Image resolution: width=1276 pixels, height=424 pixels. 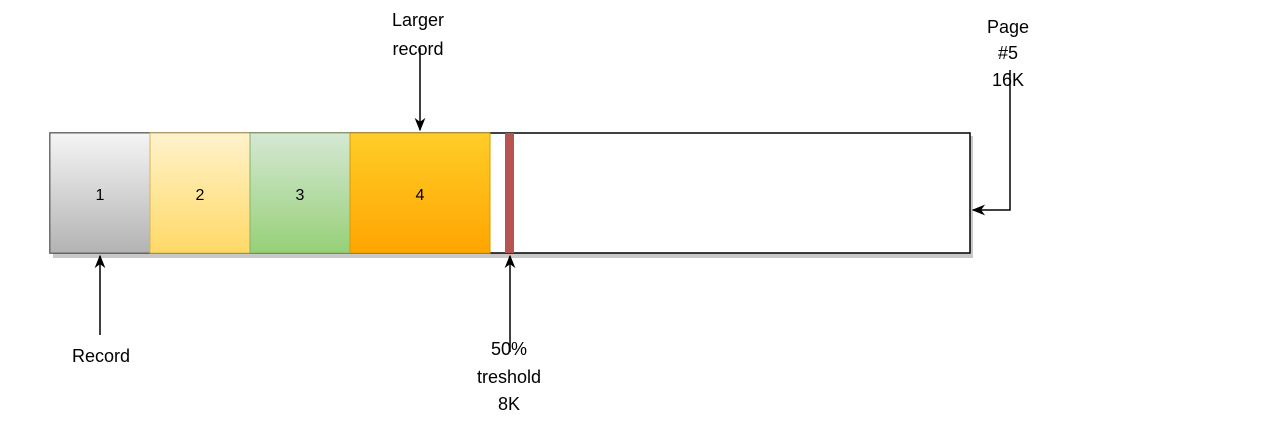 I want to click on page-annotation: Page #5 16K, so click(x=1000, y=116).